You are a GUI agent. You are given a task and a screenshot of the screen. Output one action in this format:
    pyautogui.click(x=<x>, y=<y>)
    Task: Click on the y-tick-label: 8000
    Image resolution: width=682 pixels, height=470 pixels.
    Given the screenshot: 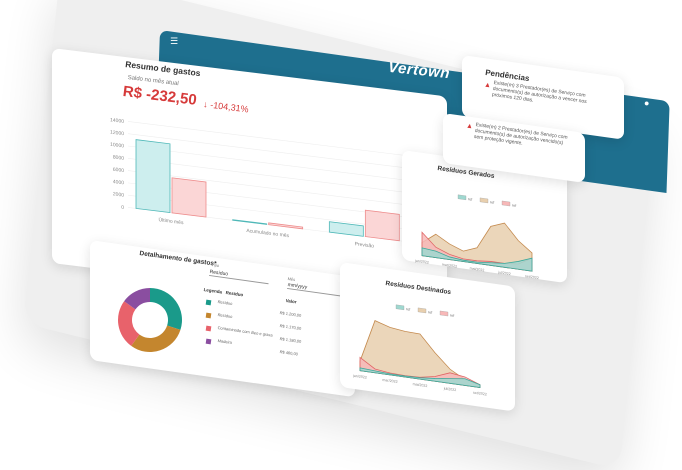 What is the action you would take?
    pyautogui.click(x=118, y=157)
    